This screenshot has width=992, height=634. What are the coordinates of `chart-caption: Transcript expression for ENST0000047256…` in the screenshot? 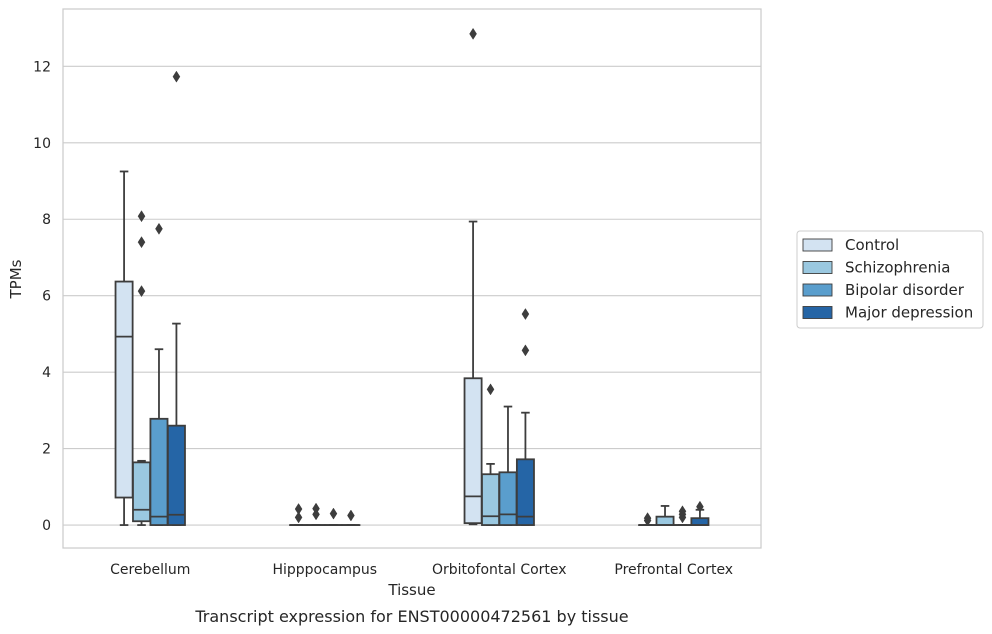 It's located at (411, 616).